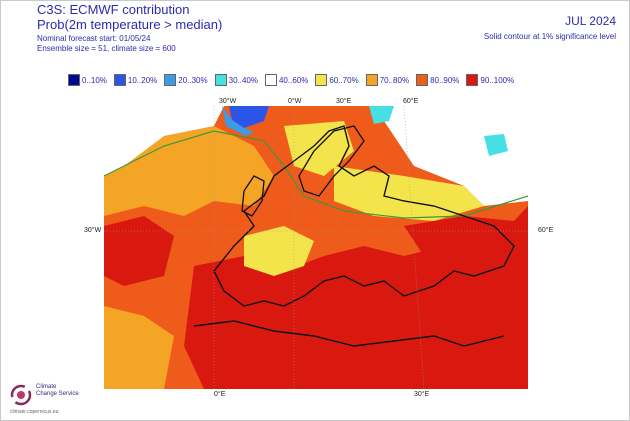 This screenshot has width=630, height=421. What do you see at coordinates (164, 141) in the screenshot?
I see `region-40-60-greenland` at bounding box center [164, 141].